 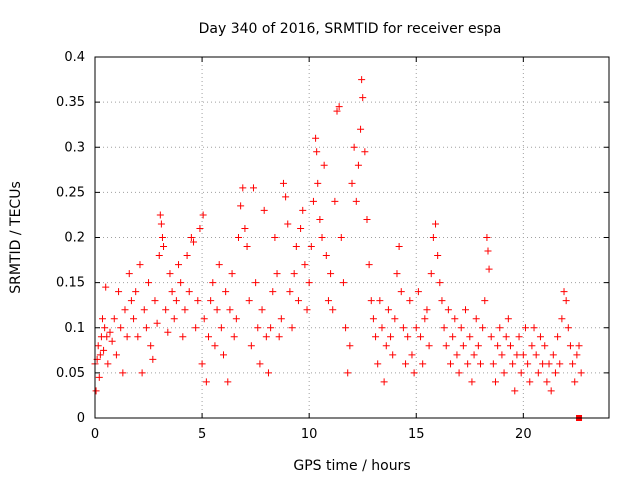 I want to click on x-tick-label: 15, so click(x=416, y=434).